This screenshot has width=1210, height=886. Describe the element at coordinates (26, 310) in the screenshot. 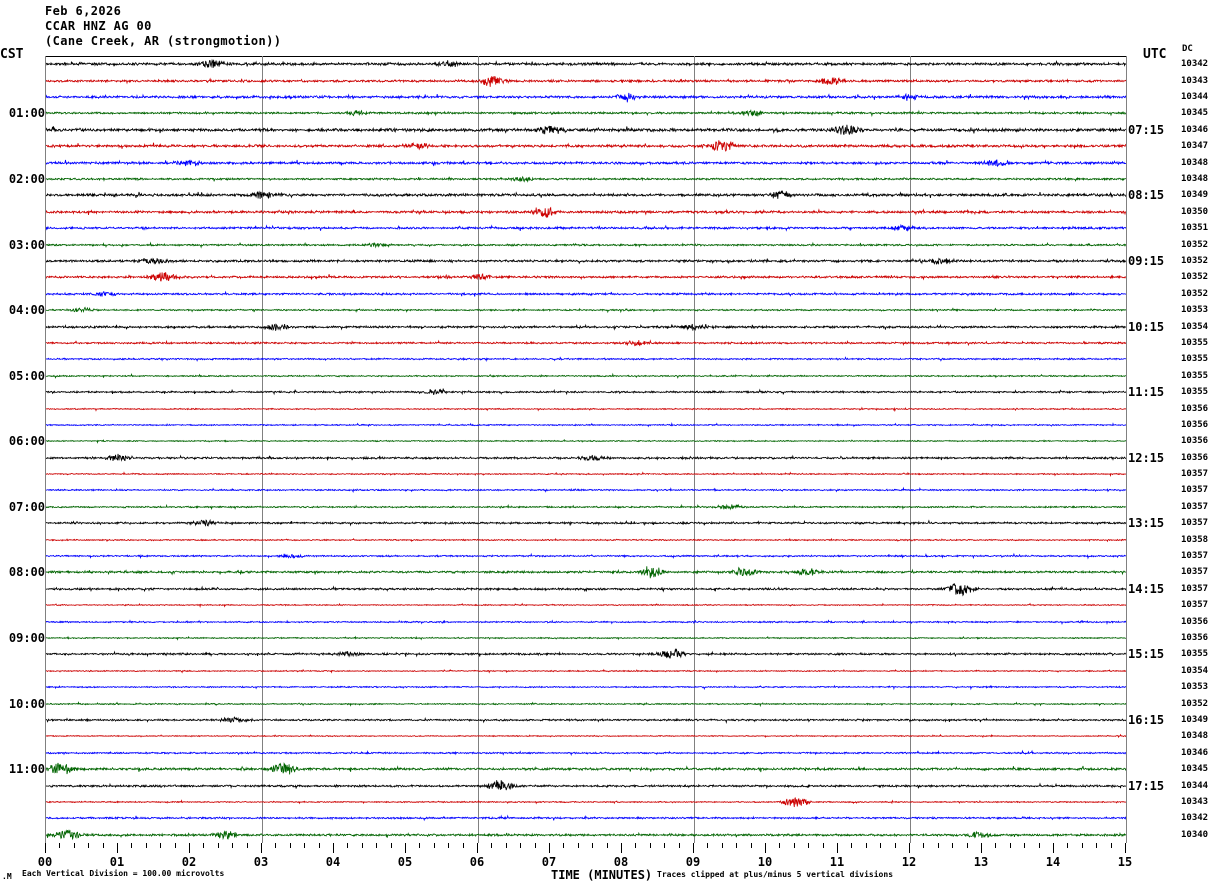

I see `cst-time-label: 04:00` at that location.